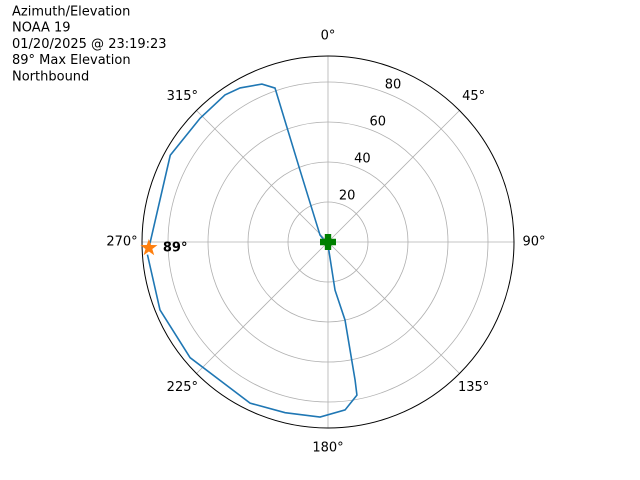 The image size is (640, 480). I want to click on marker-annotation: 89°, so click(175, 247).